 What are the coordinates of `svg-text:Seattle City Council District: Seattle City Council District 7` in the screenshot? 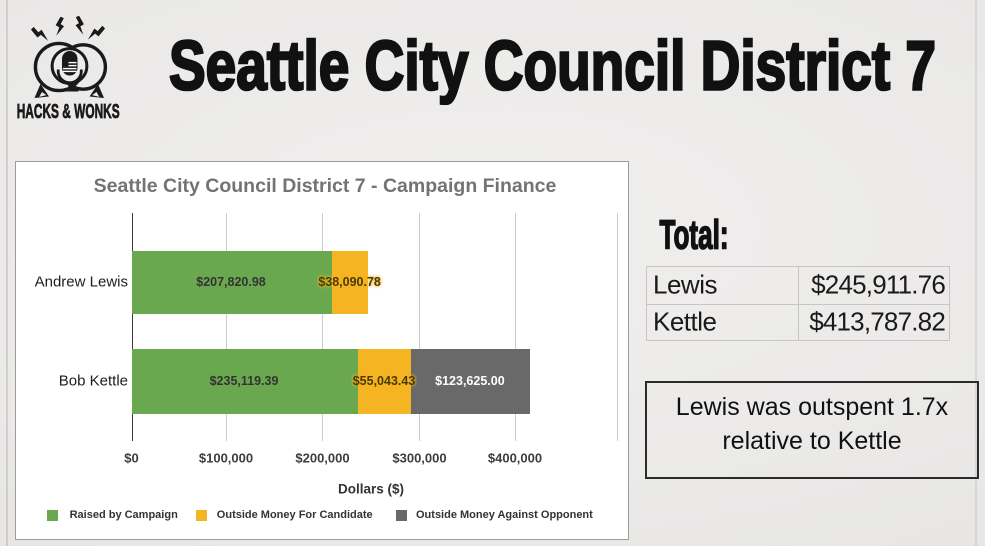 It's located at (552, 66).